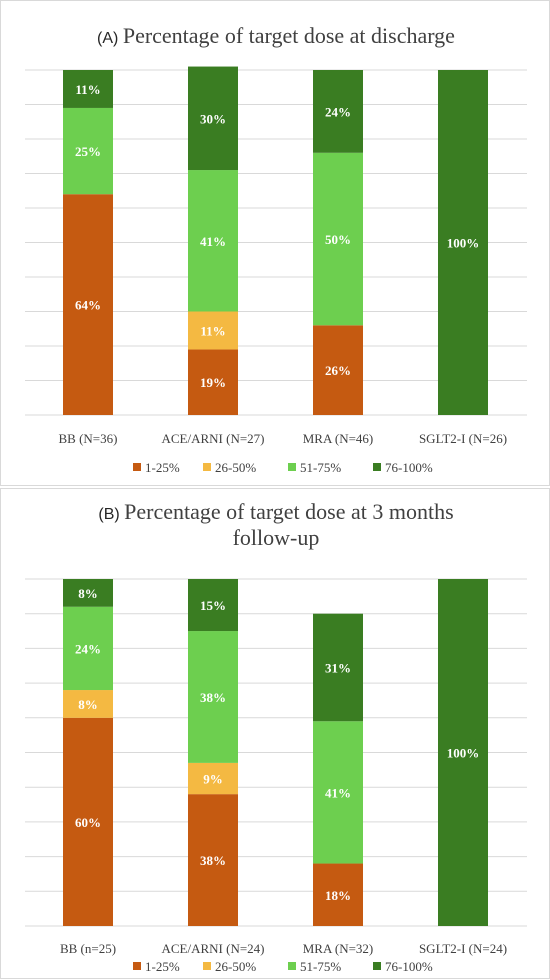  I want to click on panel-letter: (B), so click(111, 514).